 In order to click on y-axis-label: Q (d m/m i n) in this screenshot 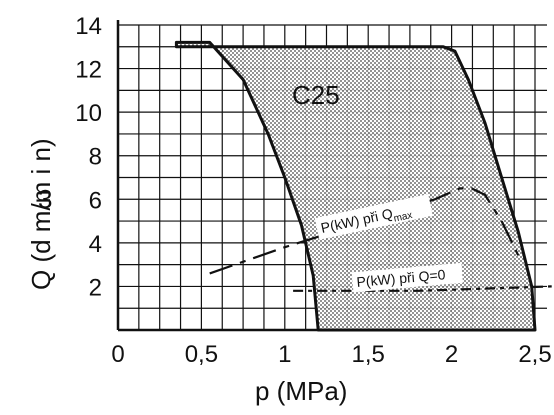, I will do `click(41, 214)`.